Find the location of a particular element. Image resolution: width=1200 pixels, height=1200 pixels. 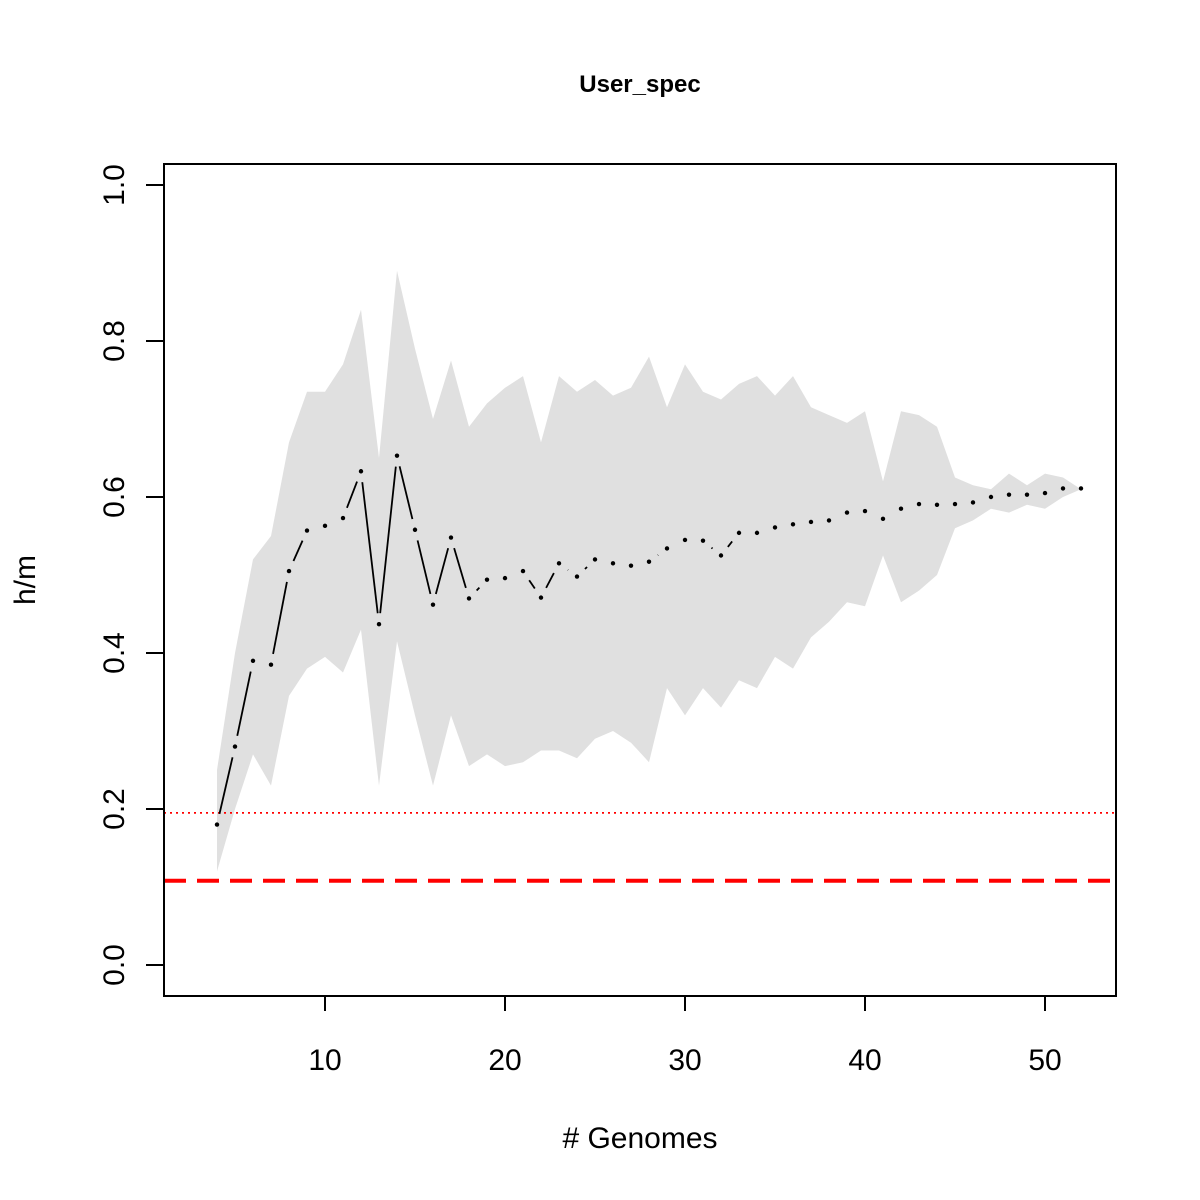

x-tick-label: 50 is located at coordinates (1044, 1060).